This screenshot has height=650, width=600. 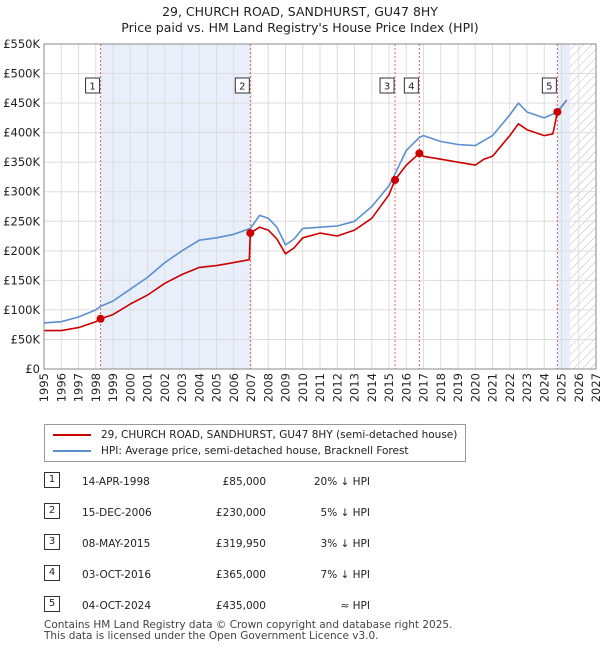 I want to click on x-tick-label: 2002, so click(x=165, y=387).